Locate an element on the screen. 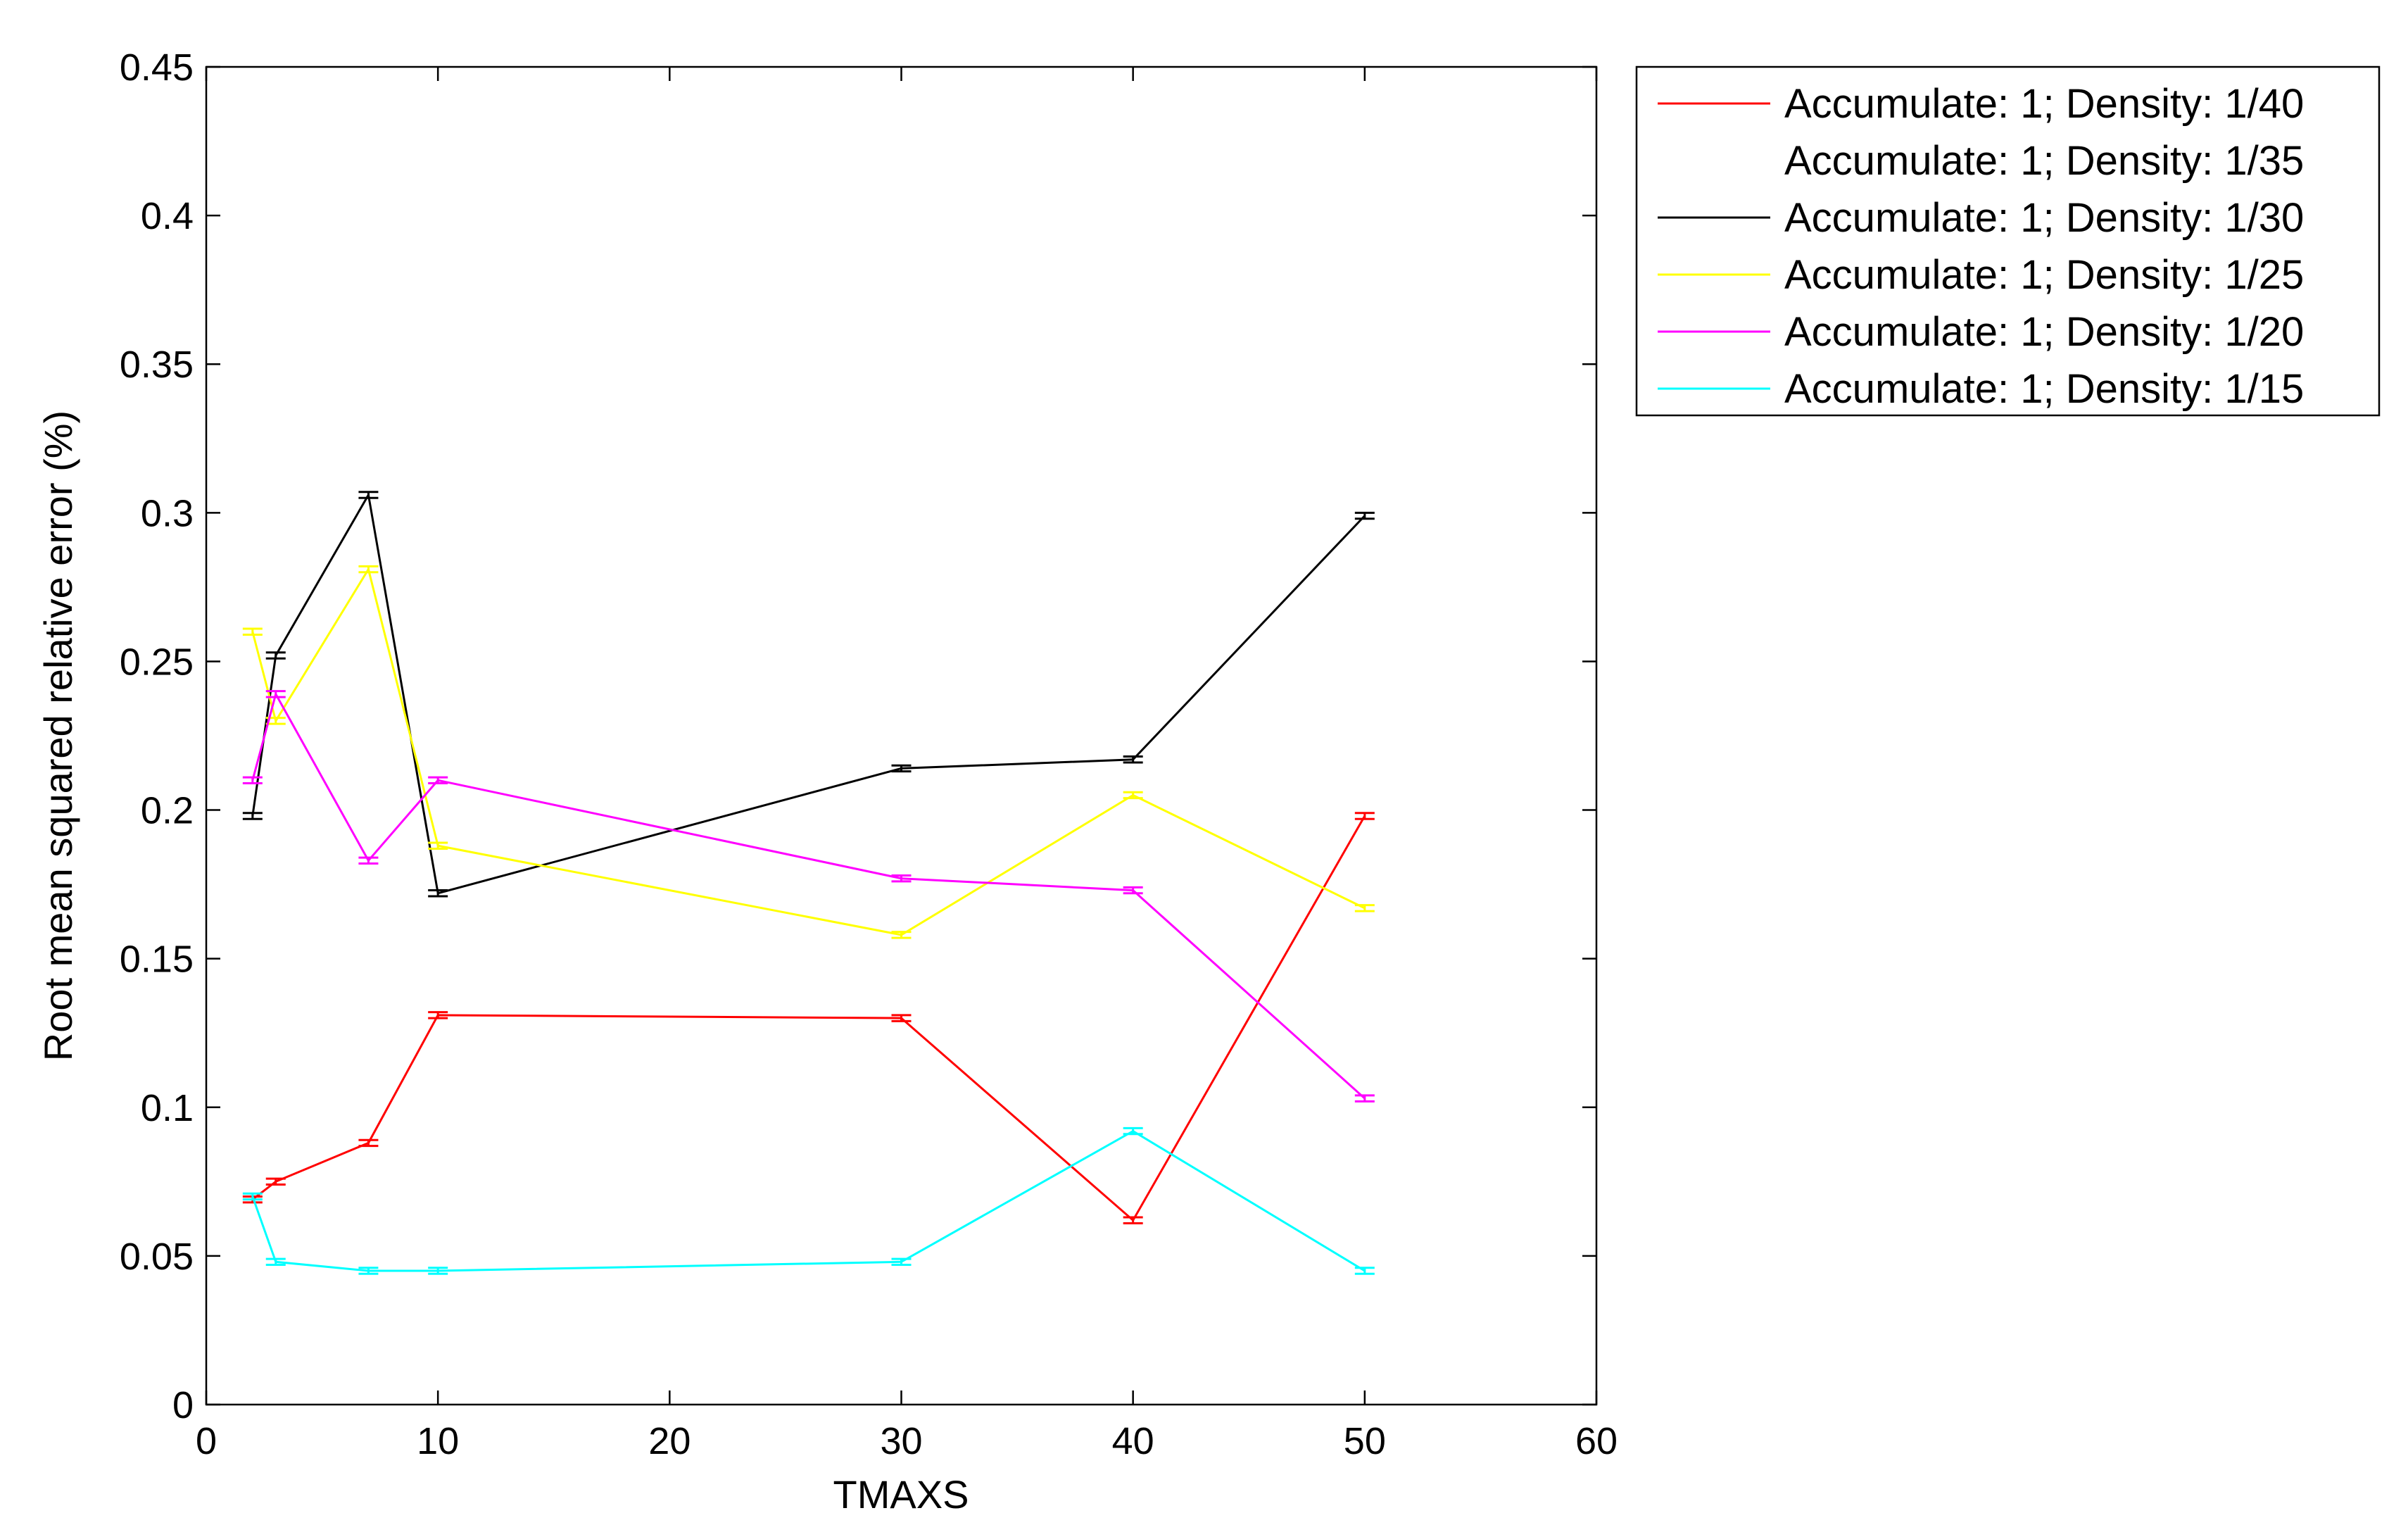 This screenshot has width=2408, height=1532. legend-label-5: Accumulate: 1; Density: 1/15 is located at coordinates (2044, 389).